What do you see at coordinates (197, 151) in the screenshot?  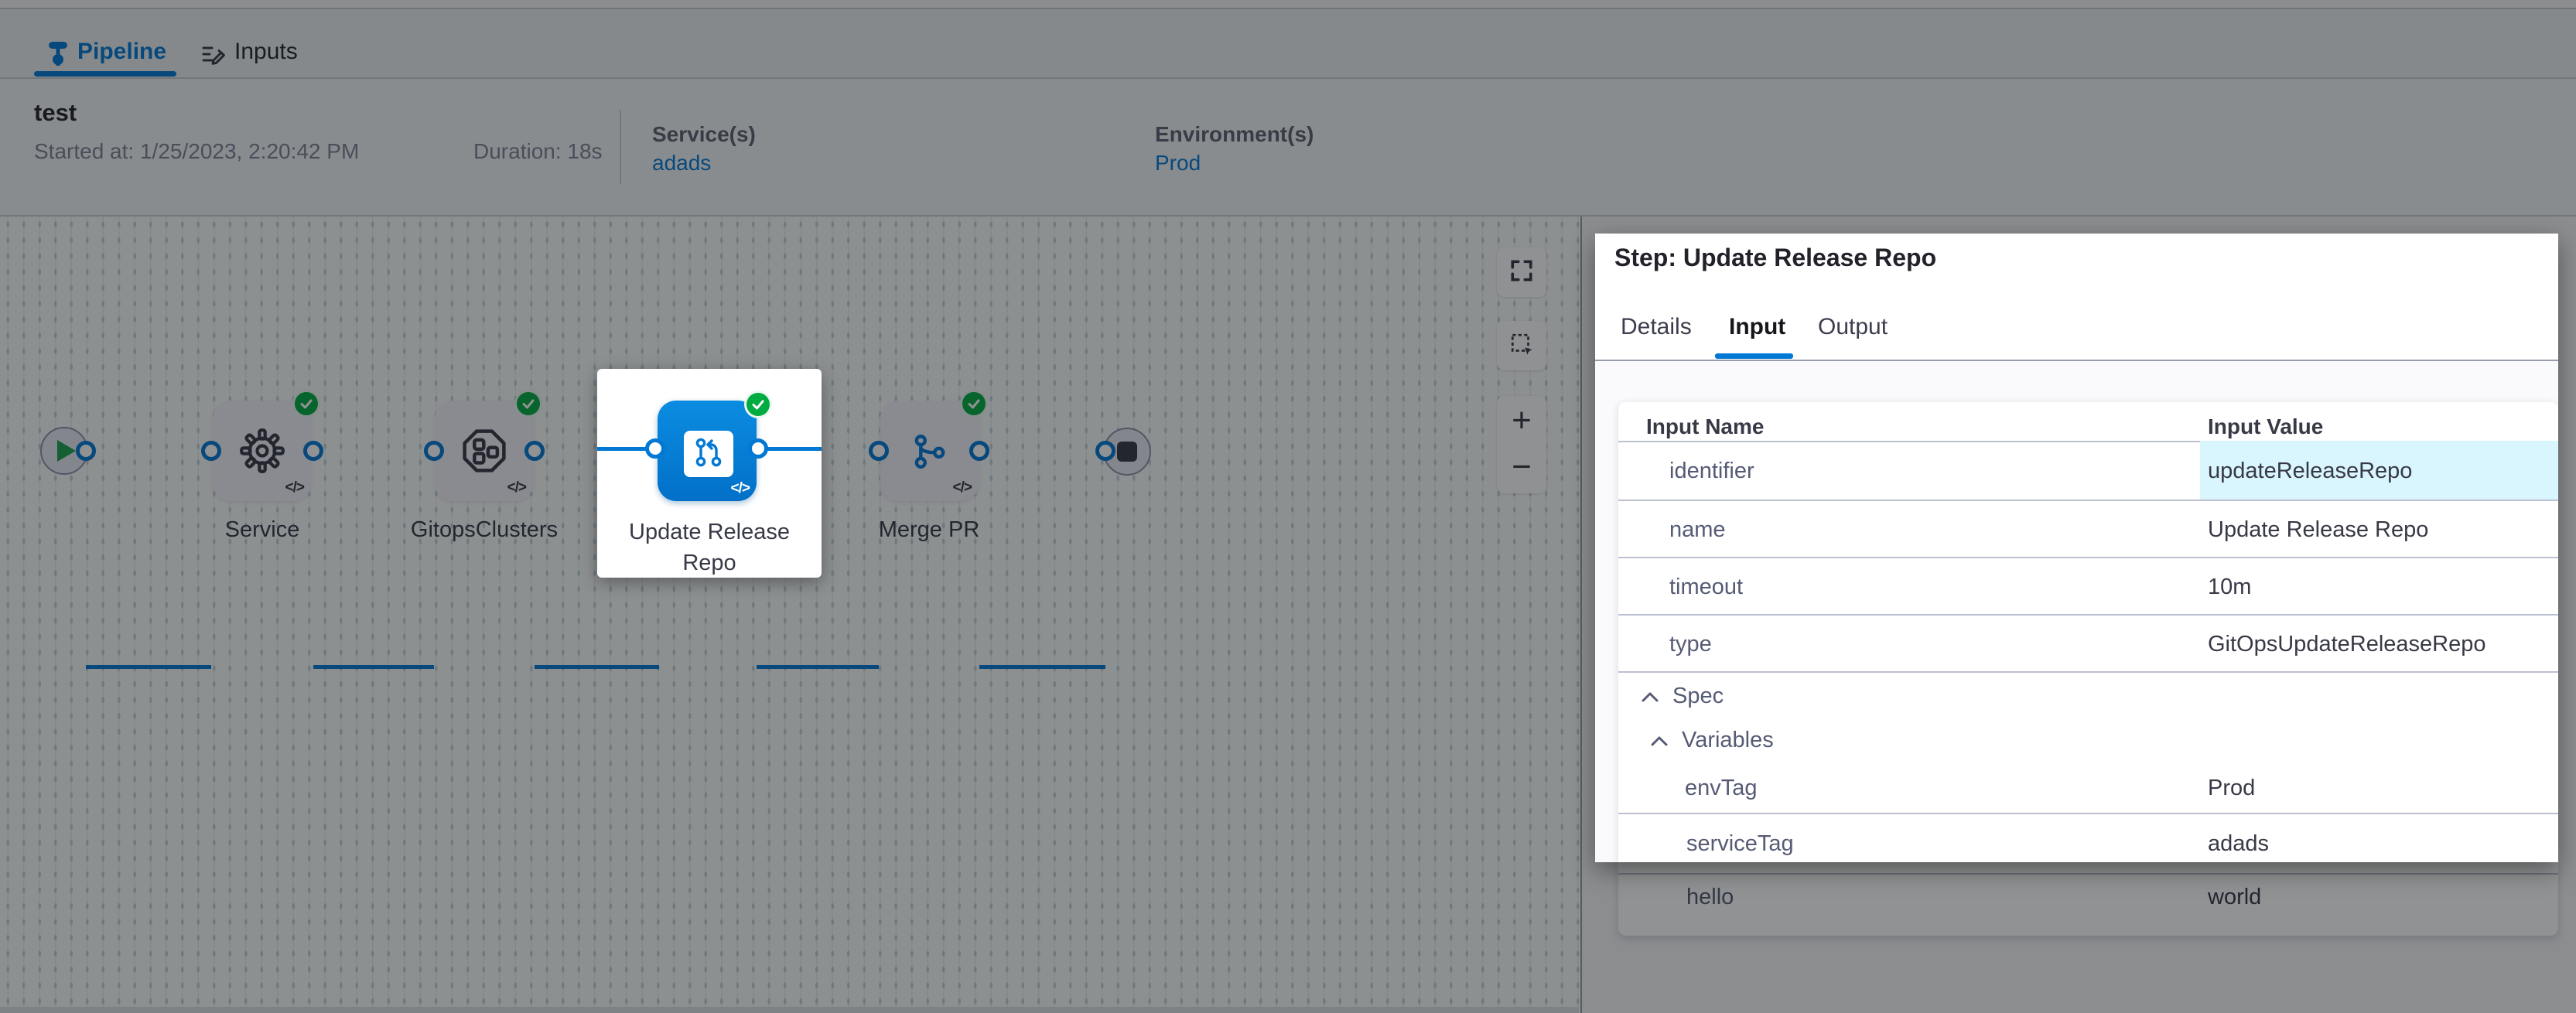 I see `started-at-text: Started at: 1/25/2023, 2:20:42 PM` at bounding box center [197, 151].